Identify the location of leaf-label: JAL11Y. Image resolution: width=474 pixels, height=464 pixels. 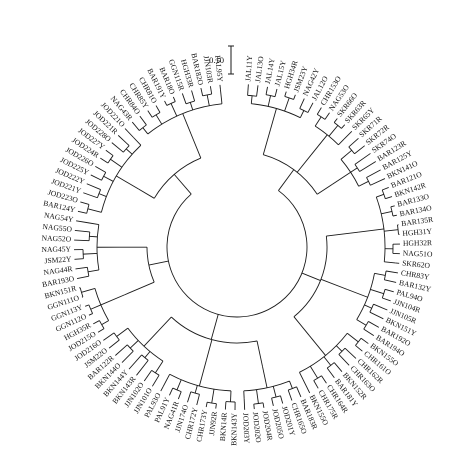
(248, 68).